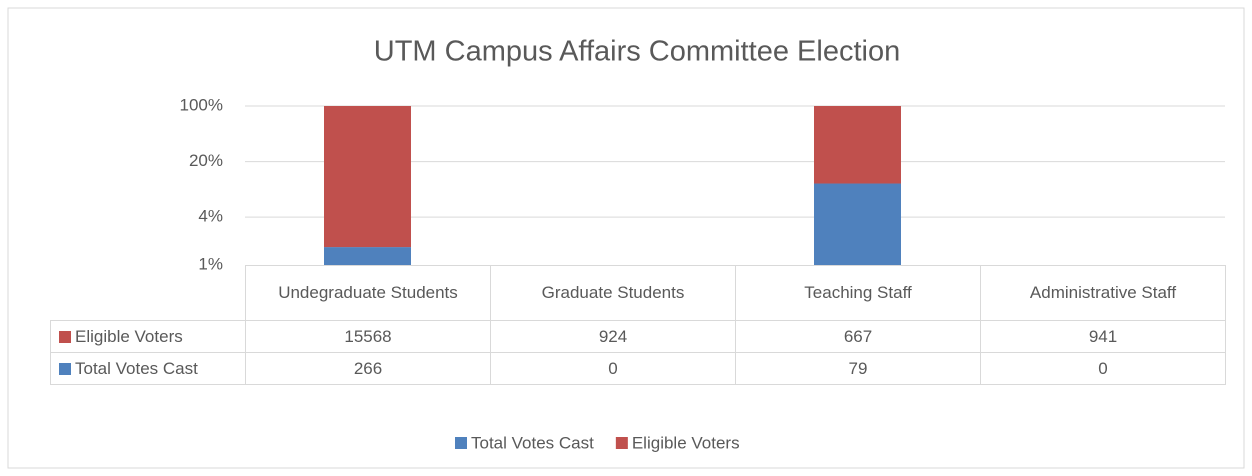 This screenshot has width=1252, height=476. I want to click on row-header: Eligible Voters, so click(148, 336).